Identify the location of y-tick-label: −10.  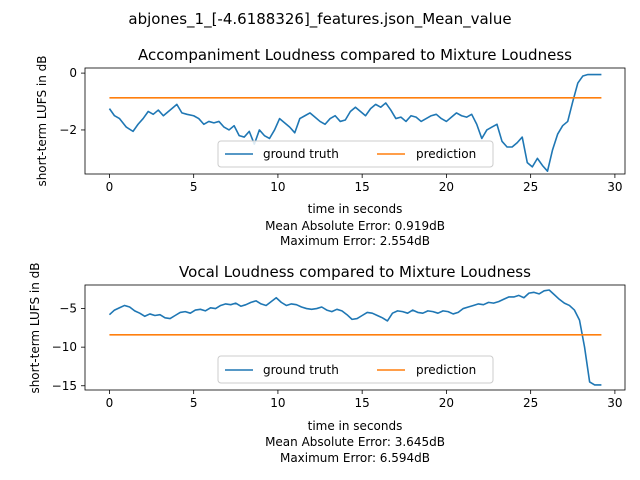
(64, 347).